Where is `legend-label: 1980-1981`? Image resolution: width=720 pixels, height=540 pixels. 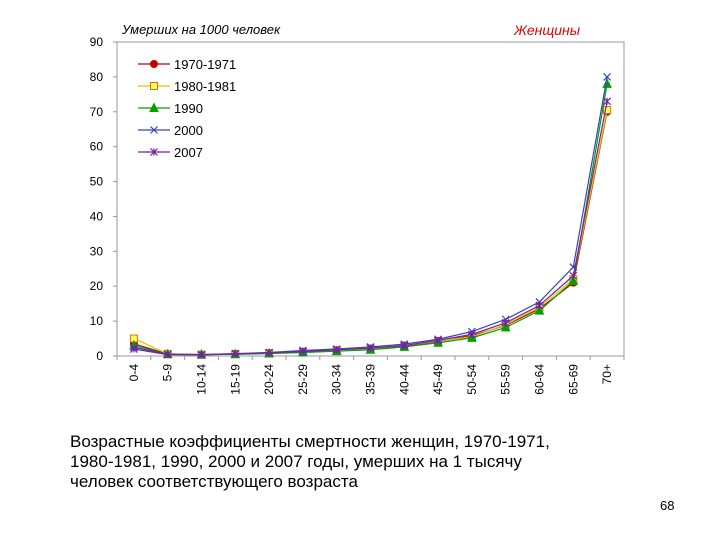
legend-label: 1980-1981 is located at coordinates (205, 86).